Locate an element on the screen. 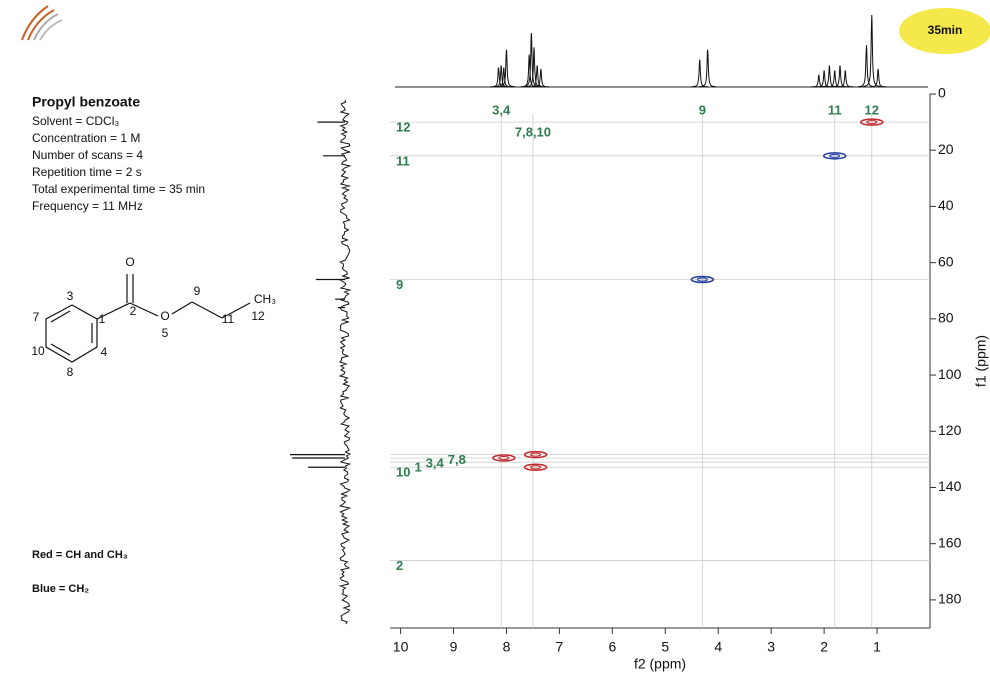 This screenshot has height=680, width=990. projection-noise is located at coordinates (345, 362).